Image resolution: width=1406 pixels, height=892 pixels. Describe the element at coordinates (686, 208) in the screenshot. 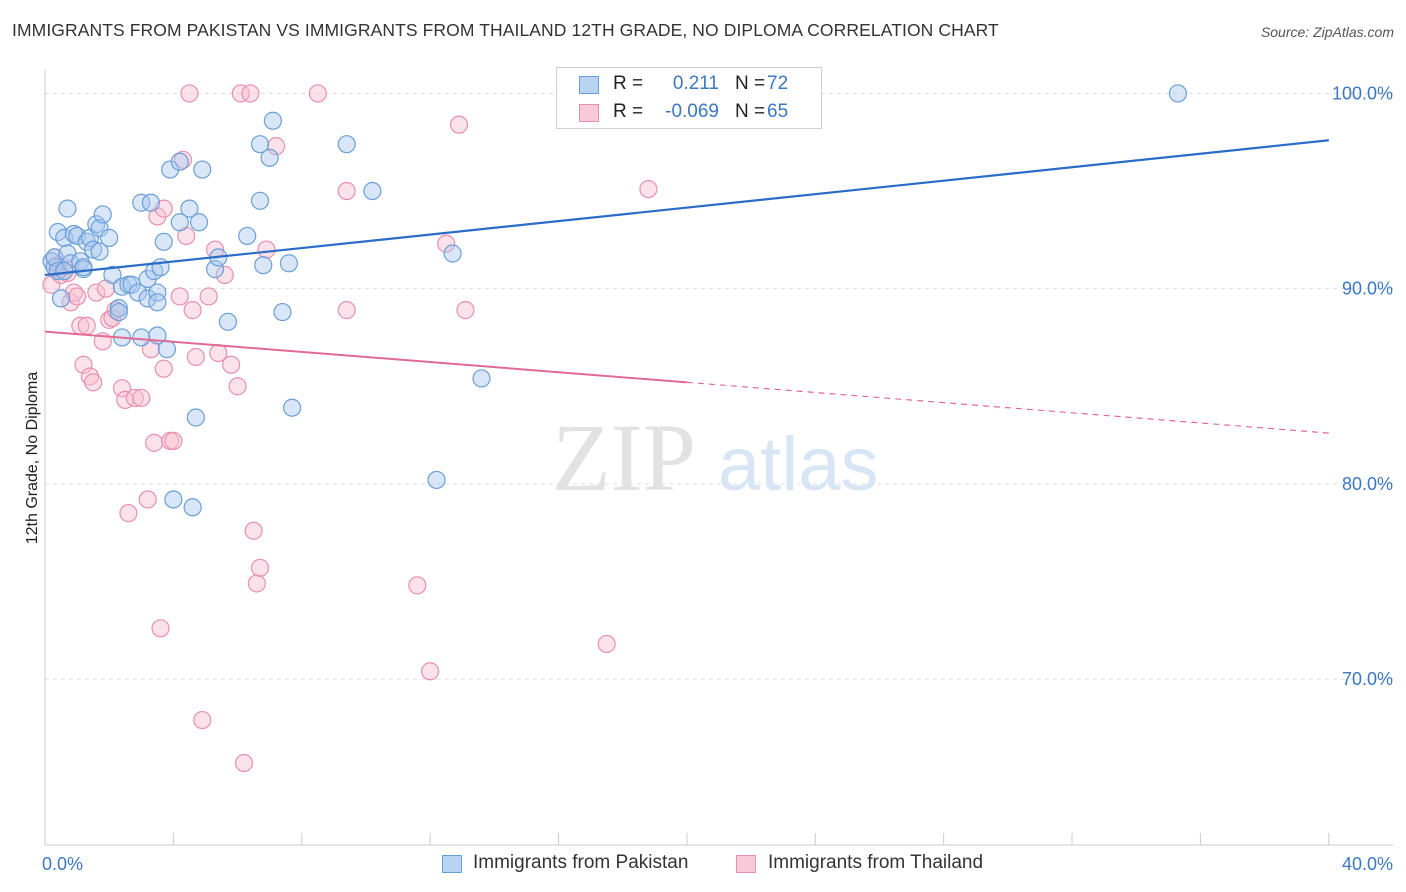

I see `trend-line-pakistan` at that location.